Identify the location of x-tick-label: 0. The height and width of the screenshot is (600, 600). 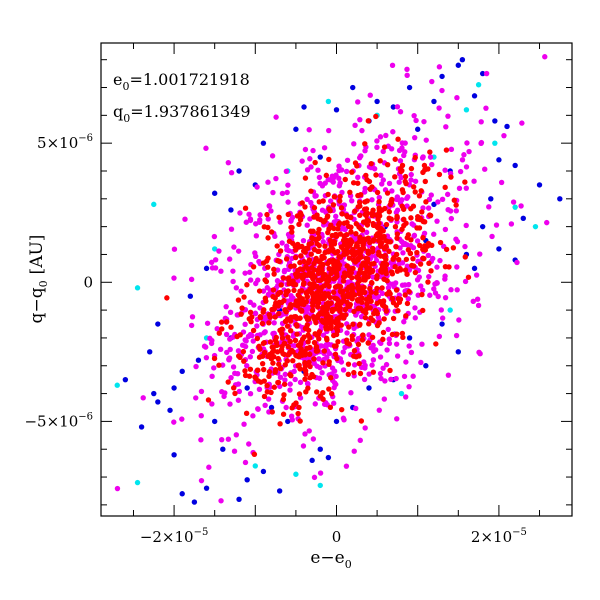
(337, 537).